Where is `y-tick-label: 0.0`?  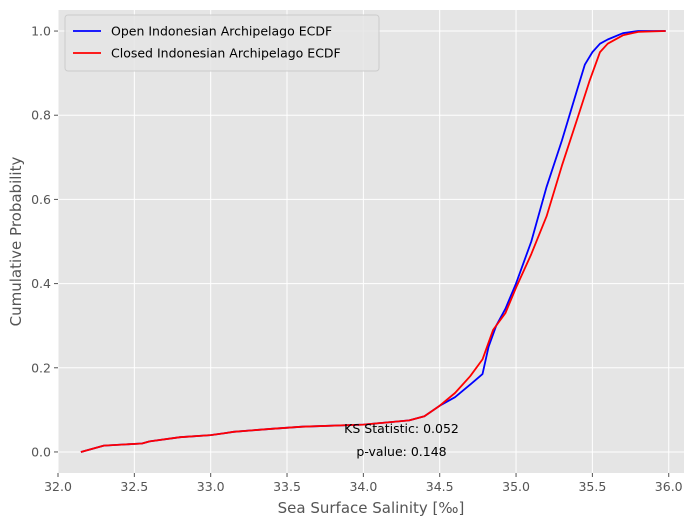 y-tick-label: 0.0 is located at coordinates (41, 451).